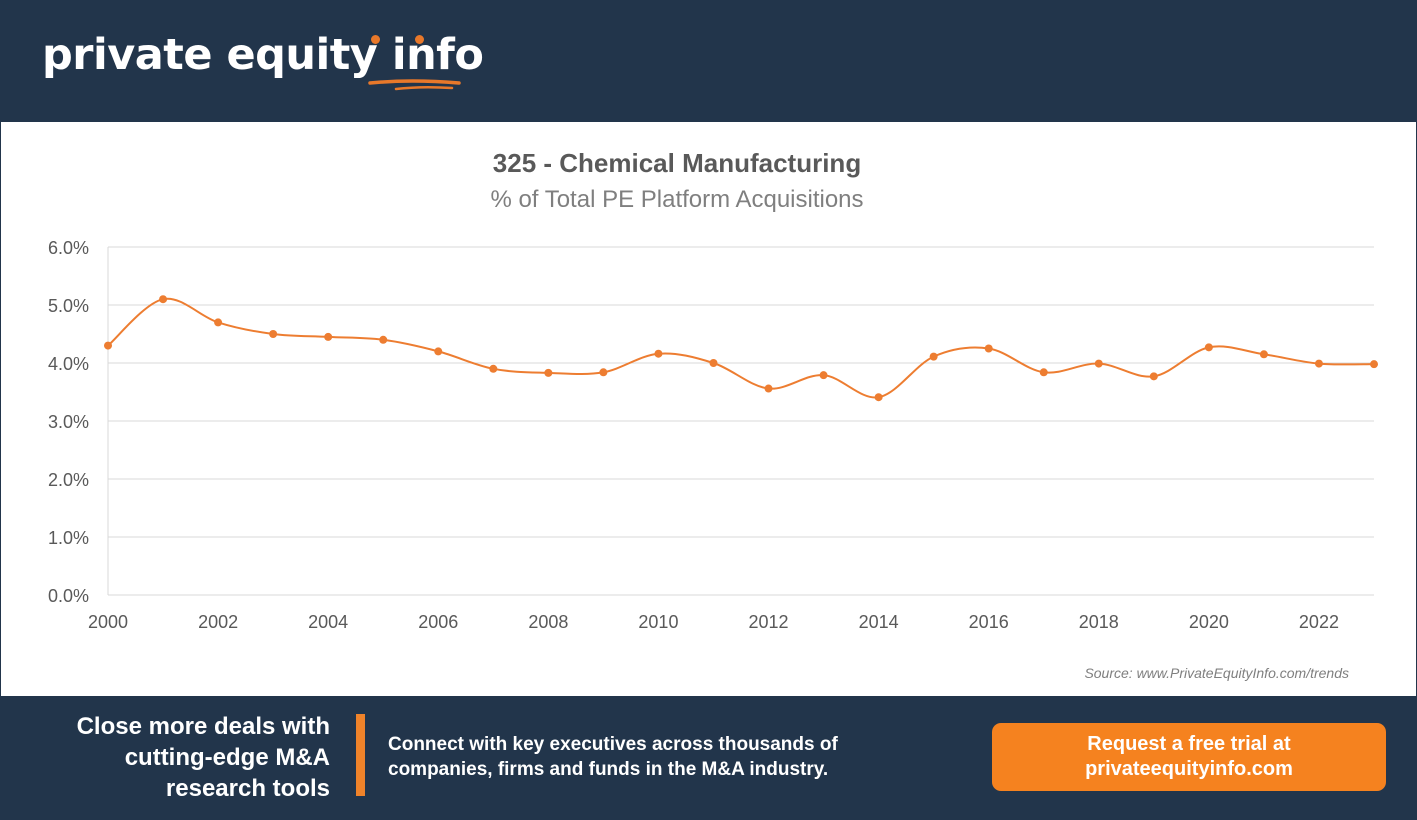 Image resolution: width=1417 pixels, height=820 pixels. I want to click on y-axis-ticks: 0.0% 1.0% 2.0% 3.0% 4.0% 5.0% 6.0%, so click(68, 422).